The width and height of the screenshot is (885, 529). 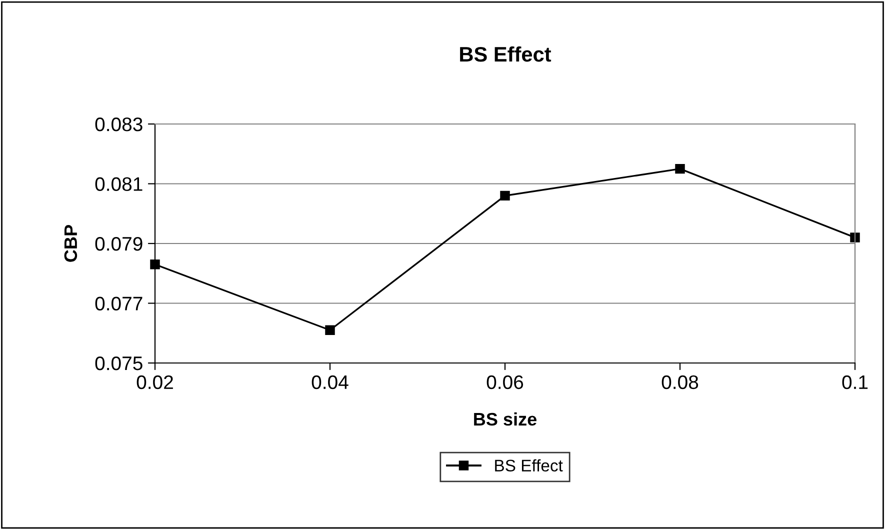 What do you see at coordinates (505, 419) in the screenshot?
I see `x-axis-title: BS size` at bounding box center [505, 419].